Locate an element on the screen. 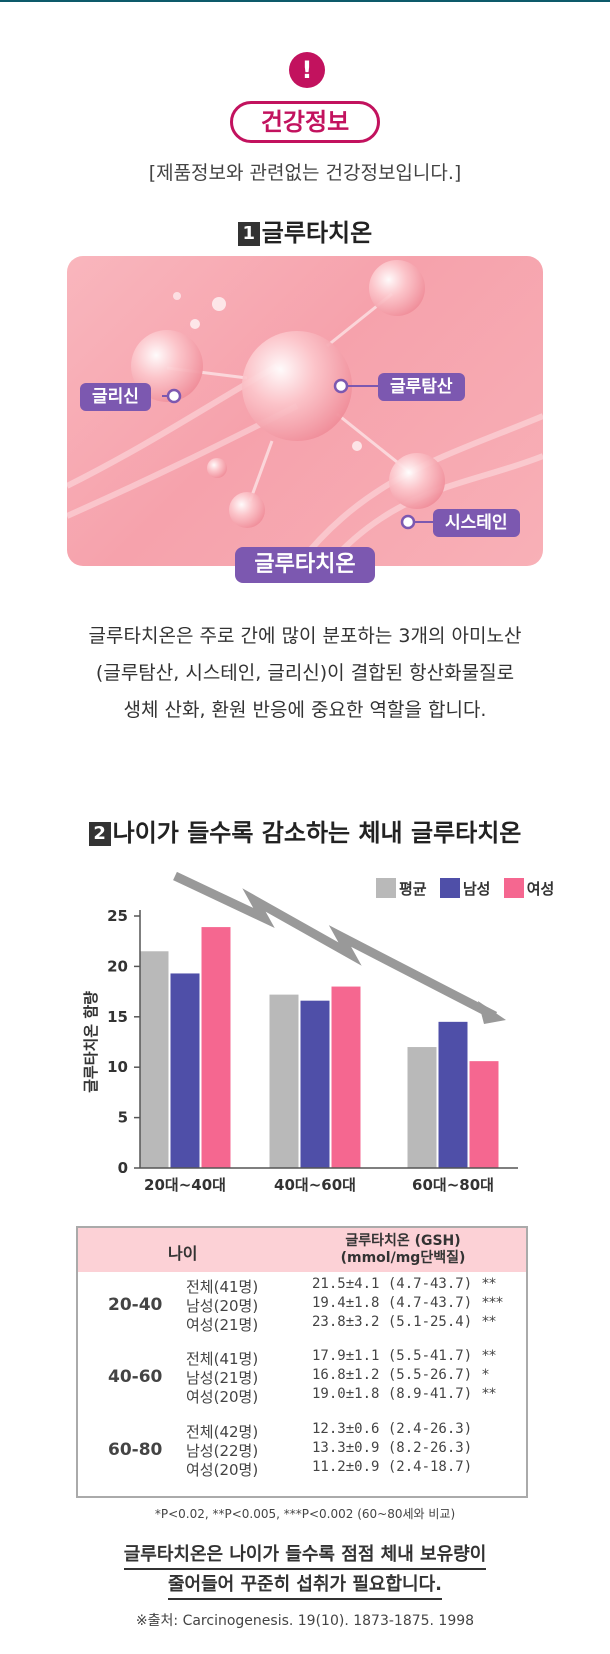  description-line: 글루타치온은 주로 간에 많이 분포하는 3개의 아미노산 is located at coordinates (305, 636).